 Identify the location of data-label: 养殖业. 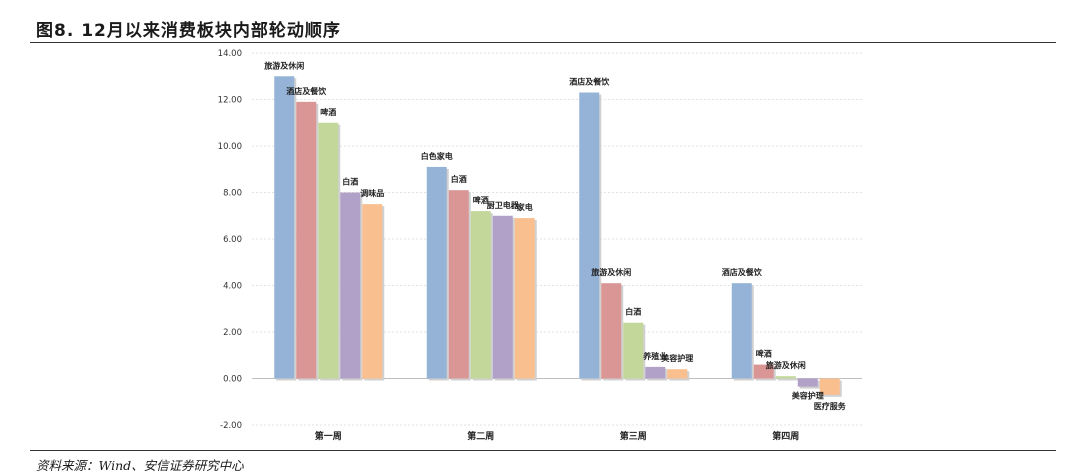
(654, 356).